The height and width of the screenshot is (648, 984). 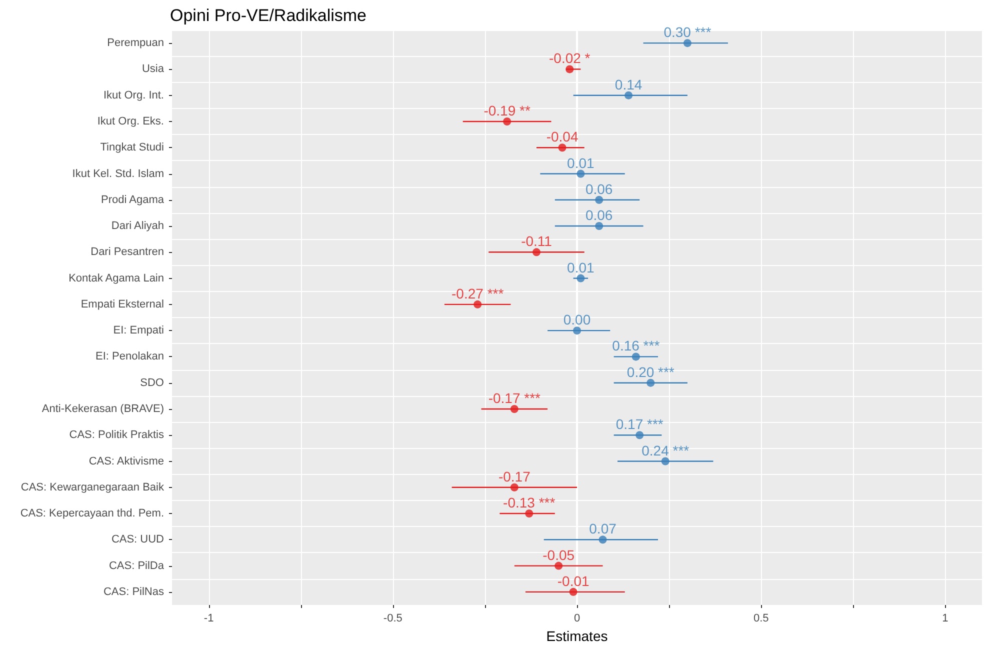 I want to click on y-tick-label: CAS: PilDa, so click(x=136, y=566).